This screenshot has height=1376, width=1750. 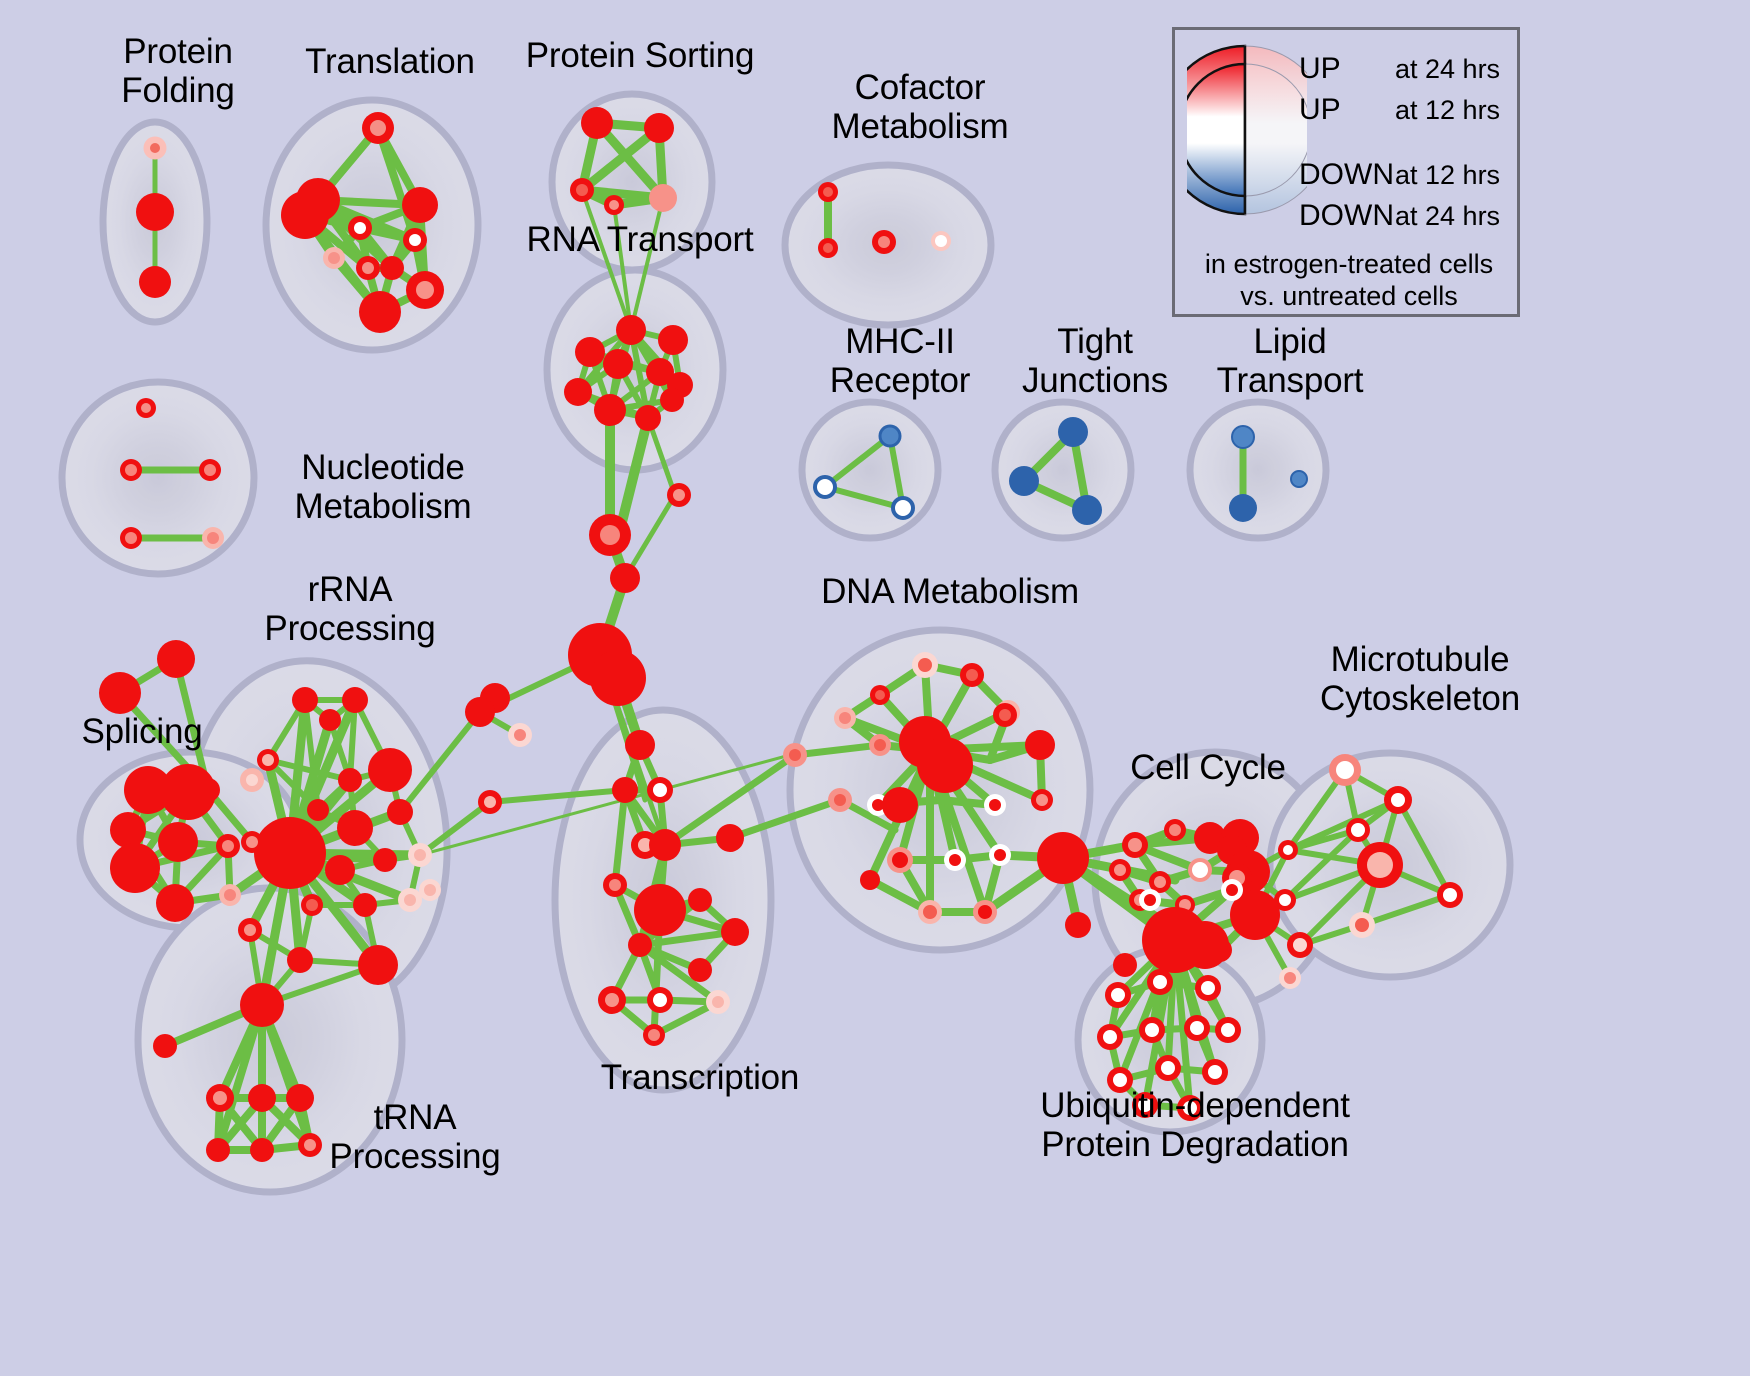 I want to click on legend-row-up-12: UP at 12 hrs, so click(x=1410, y=113).